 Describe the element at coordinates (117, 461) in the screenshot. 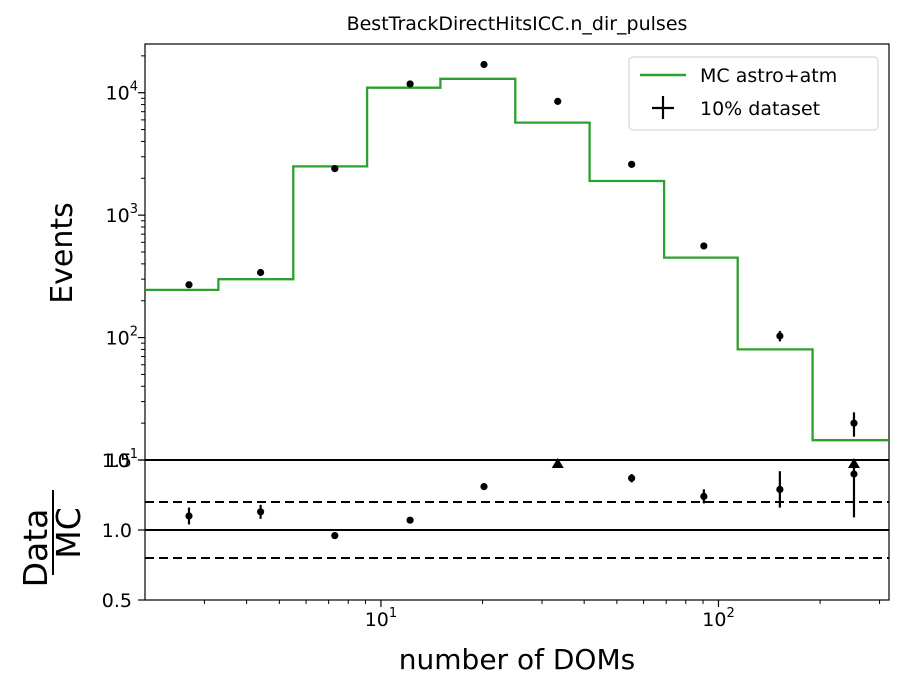

I see `ratio-y-tick-label: 1.5` at that location.